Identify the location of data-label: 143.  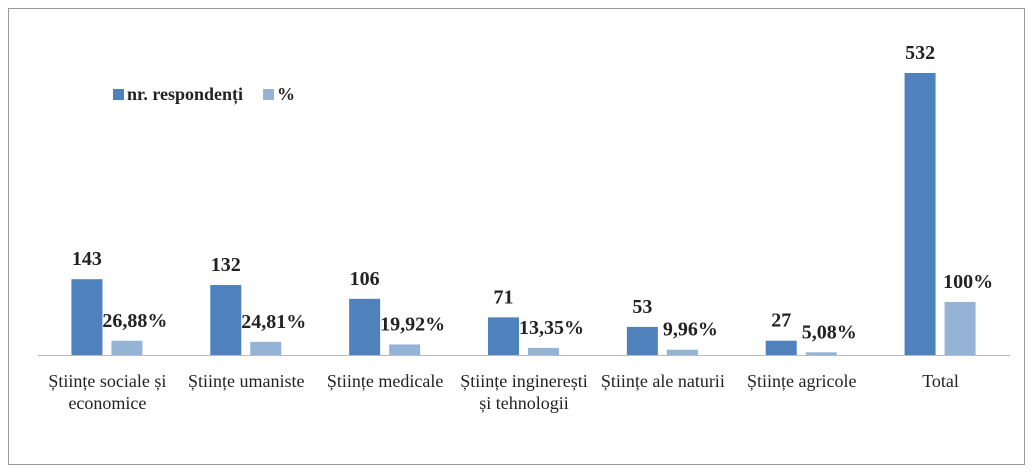
(87, 259).